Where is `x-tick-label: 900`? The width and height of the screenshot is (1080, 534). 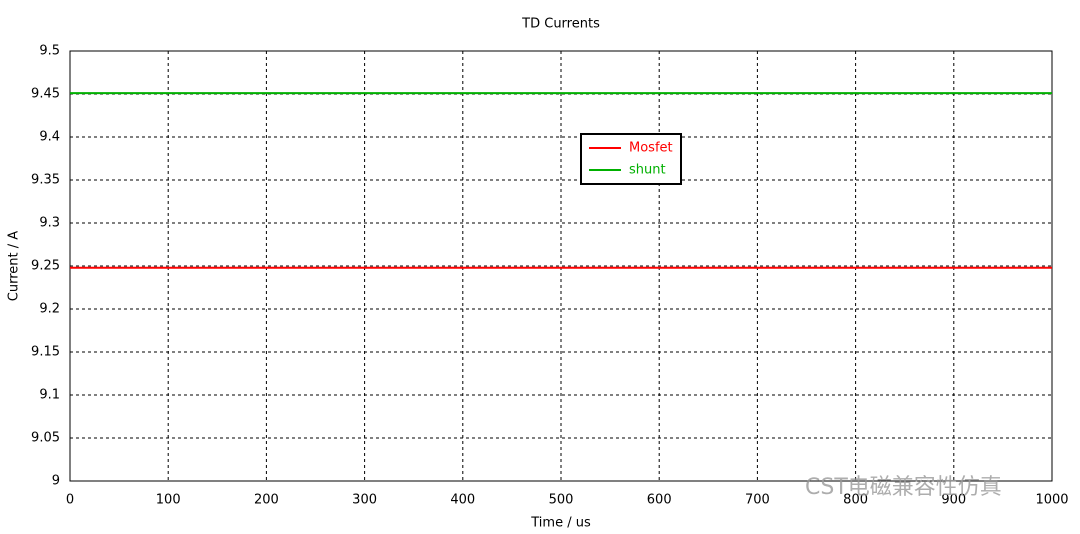
x-tick-label: 900 is located at coordinates (953, 500).